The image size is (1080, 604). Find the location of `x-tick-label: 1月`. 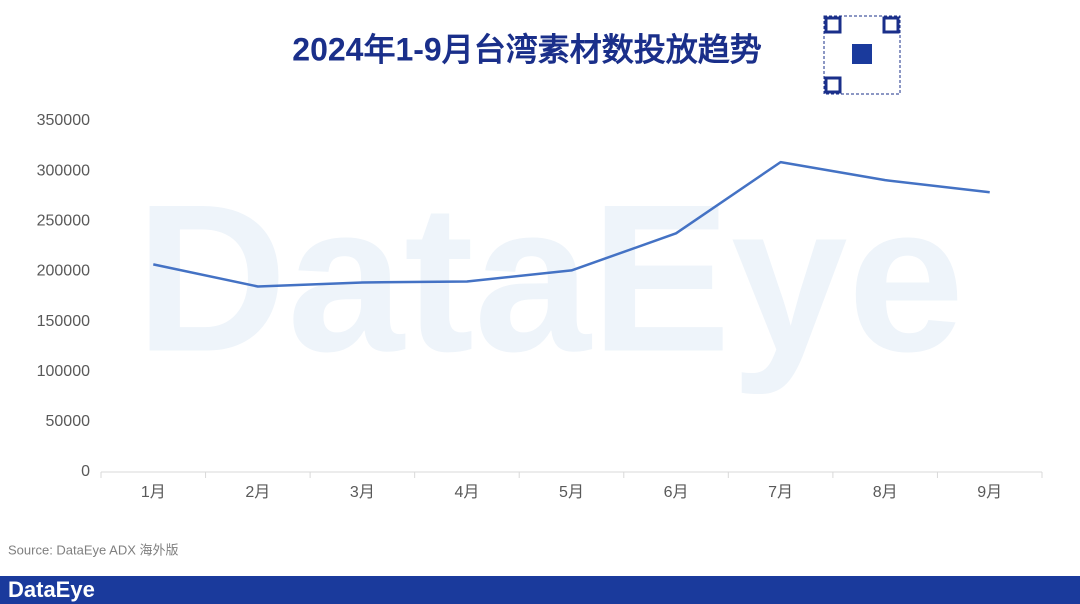

x-tick-label: 1月 is located at coordinates (153, 492).